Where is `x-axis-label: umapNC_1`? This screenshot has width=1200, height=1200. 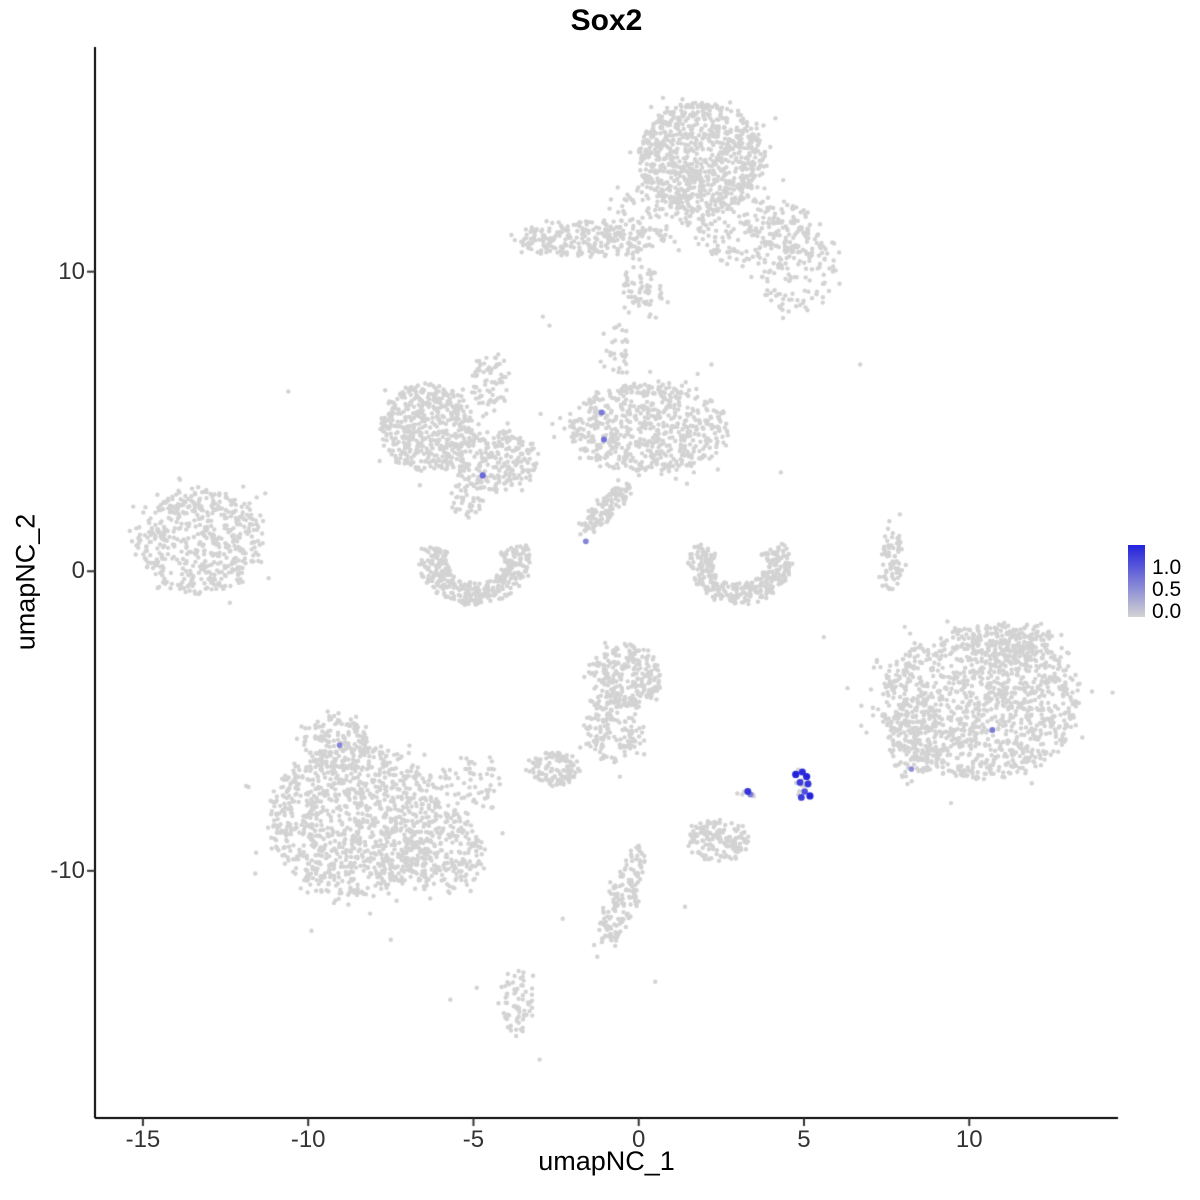
x-axis-label: umapNC_1 is located at coordinates (606, 1161).